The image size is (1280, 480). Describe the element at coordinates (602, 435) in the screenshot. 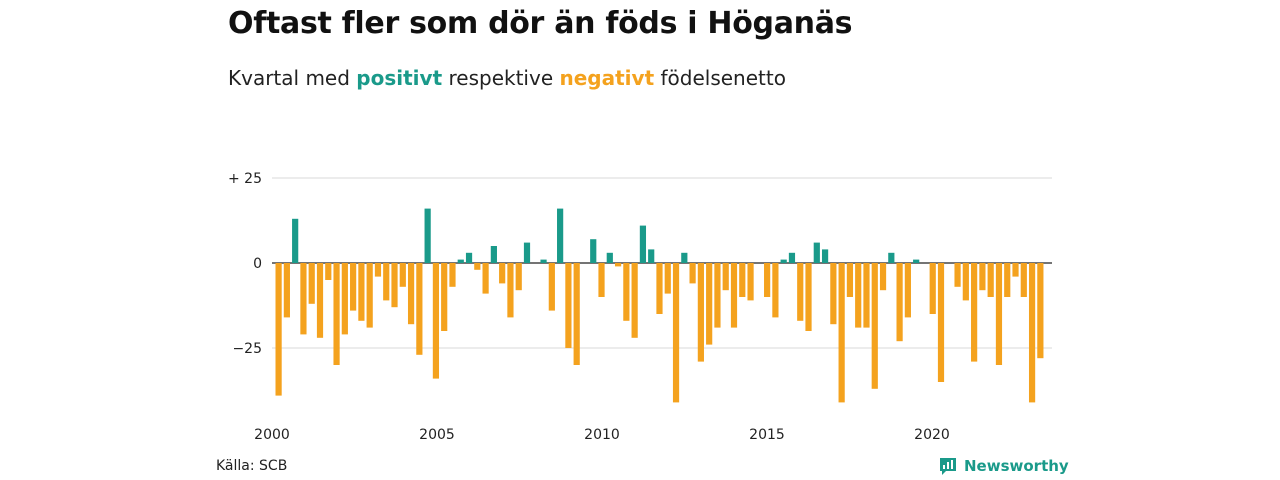

I see `x-tick-label: 2010` at that location.